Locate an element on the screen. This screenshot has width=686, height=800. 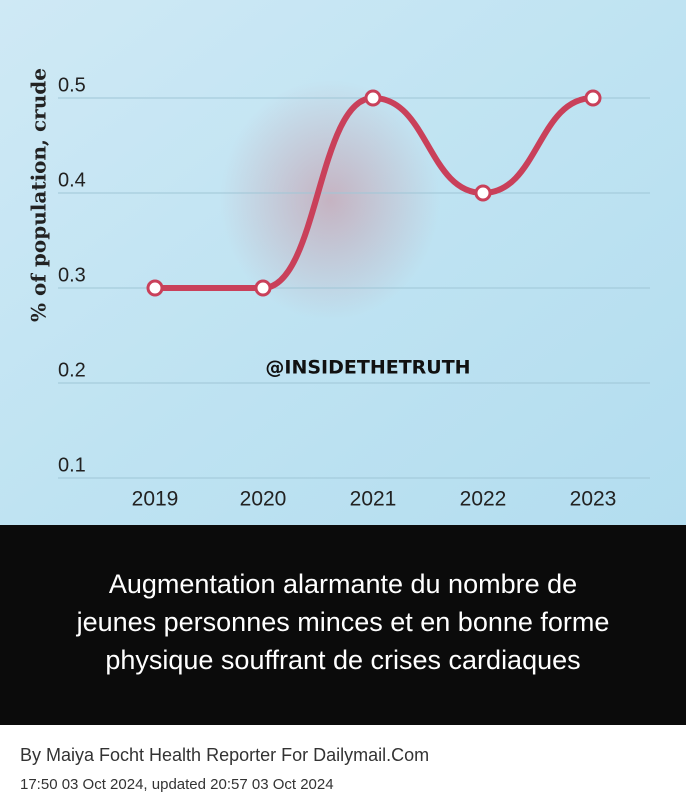
watermark: @INSIDETHETRUTH is located at coordinates (367, 368).